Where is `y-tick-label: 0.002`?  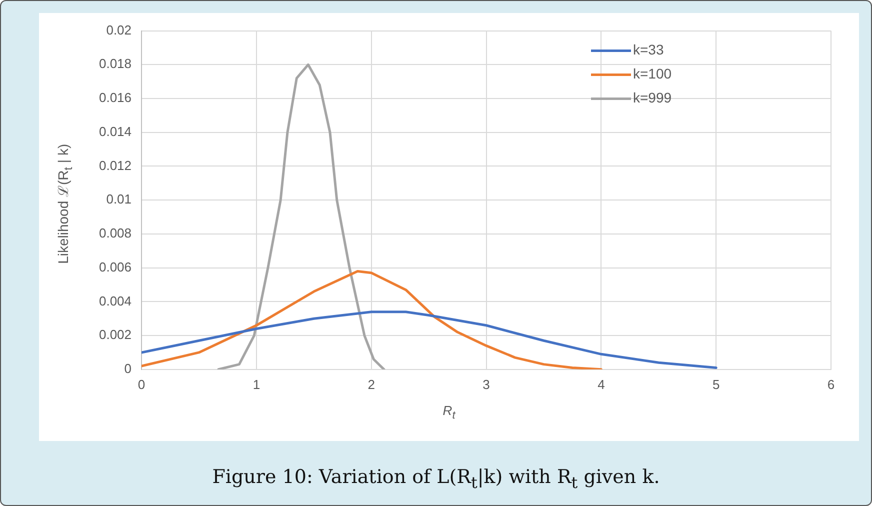 y-tick-label: 0.002 is located at coordinates (115, 334).